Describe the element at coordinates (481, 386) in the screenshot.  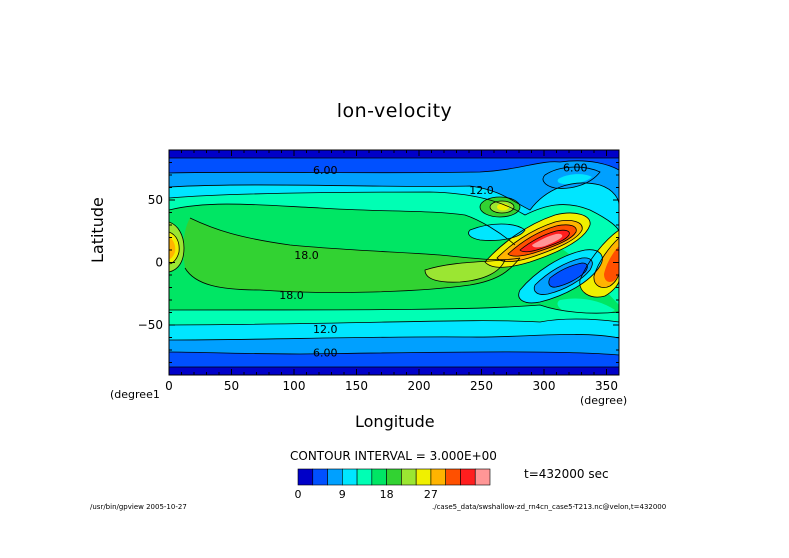
I see `x-tick-label: 250` at that location.